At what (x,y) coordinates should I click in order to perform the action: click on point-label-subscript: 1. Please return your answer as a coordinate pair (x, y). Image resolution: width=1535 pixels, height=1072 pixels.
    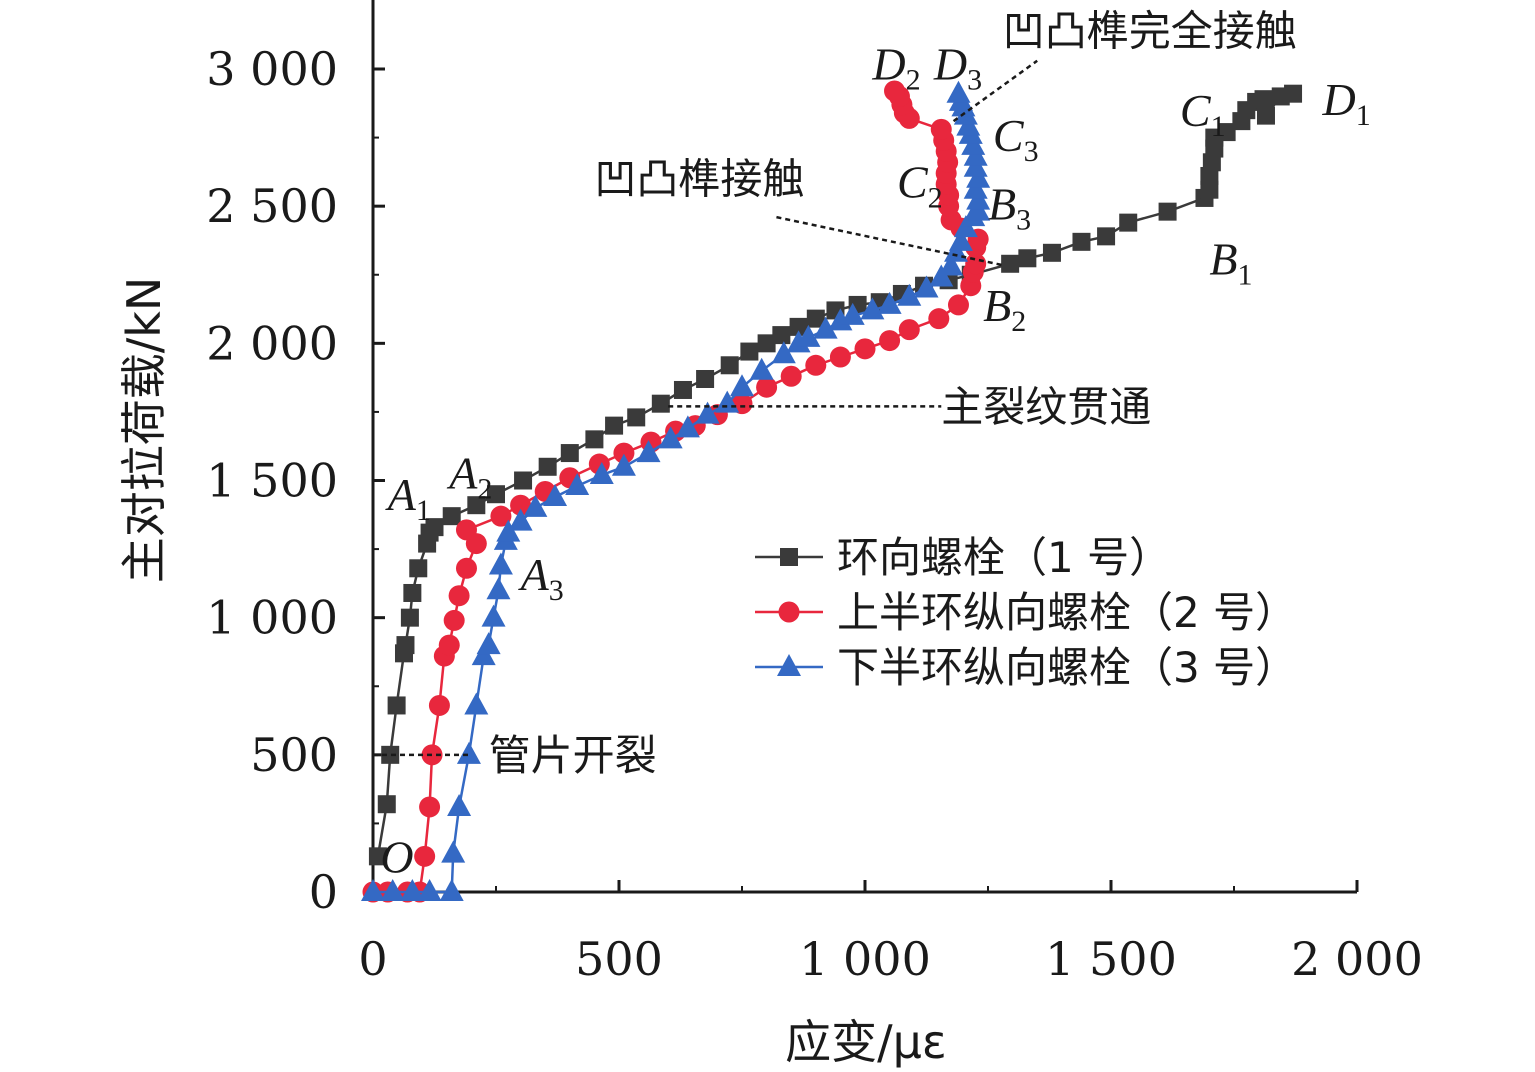
    Looking at the image, I should click on (1218, 126).